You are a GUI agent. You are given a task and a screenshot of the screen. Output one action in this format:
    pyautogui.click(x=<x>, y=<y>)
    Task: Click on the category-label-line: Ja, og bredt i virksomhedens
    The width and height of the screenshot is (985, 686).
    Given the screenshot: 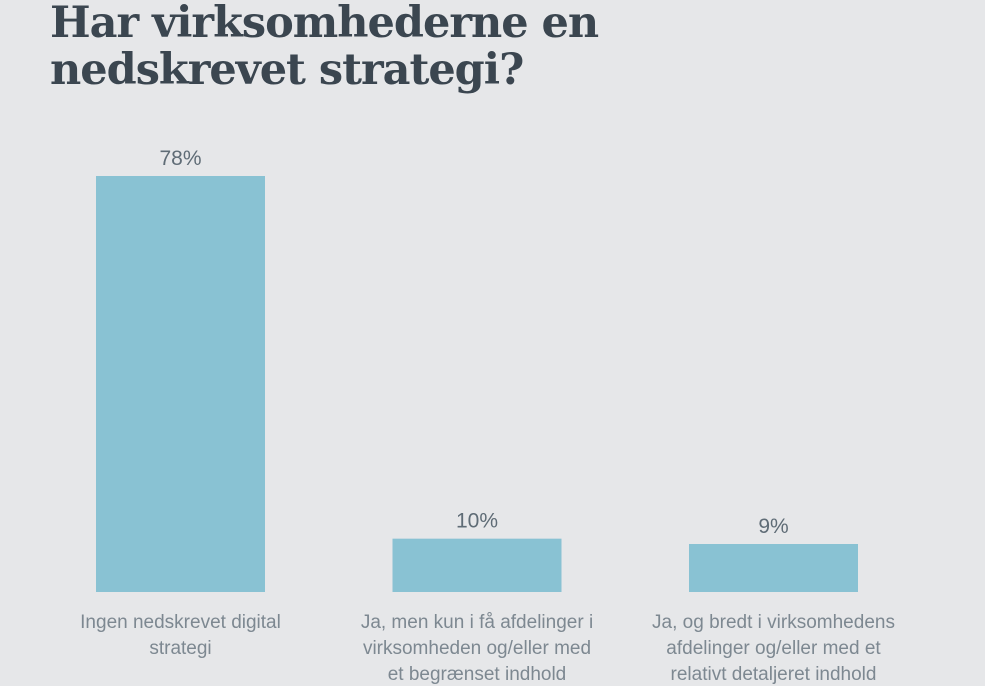 What is the action you would take?
    pyautogui.click(x=773, y=622)
    